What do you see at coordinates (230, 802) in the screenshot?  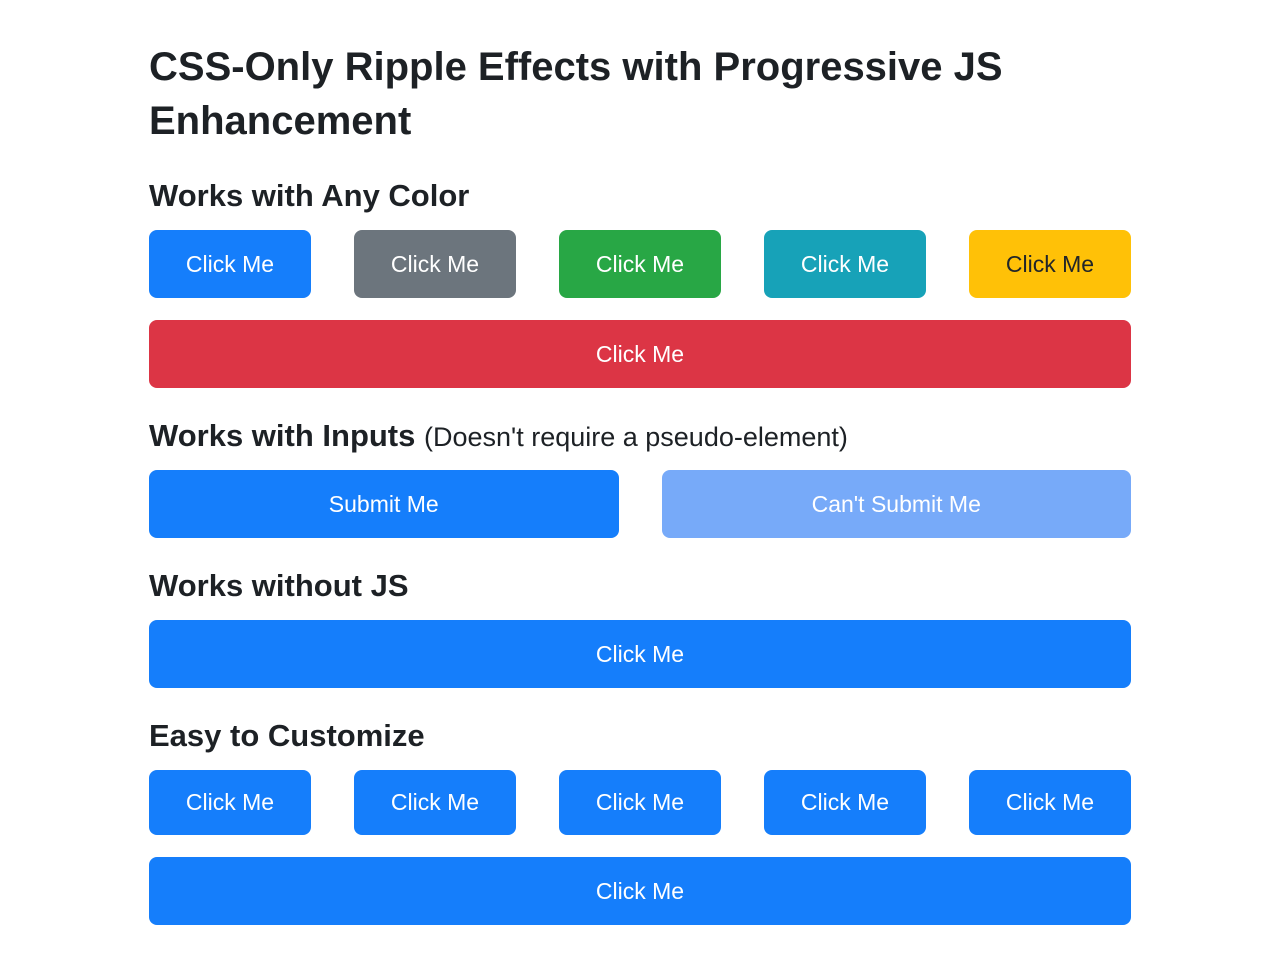 I see `customize-click-me-button-1: Click Me` at bounding box center [230, 802].